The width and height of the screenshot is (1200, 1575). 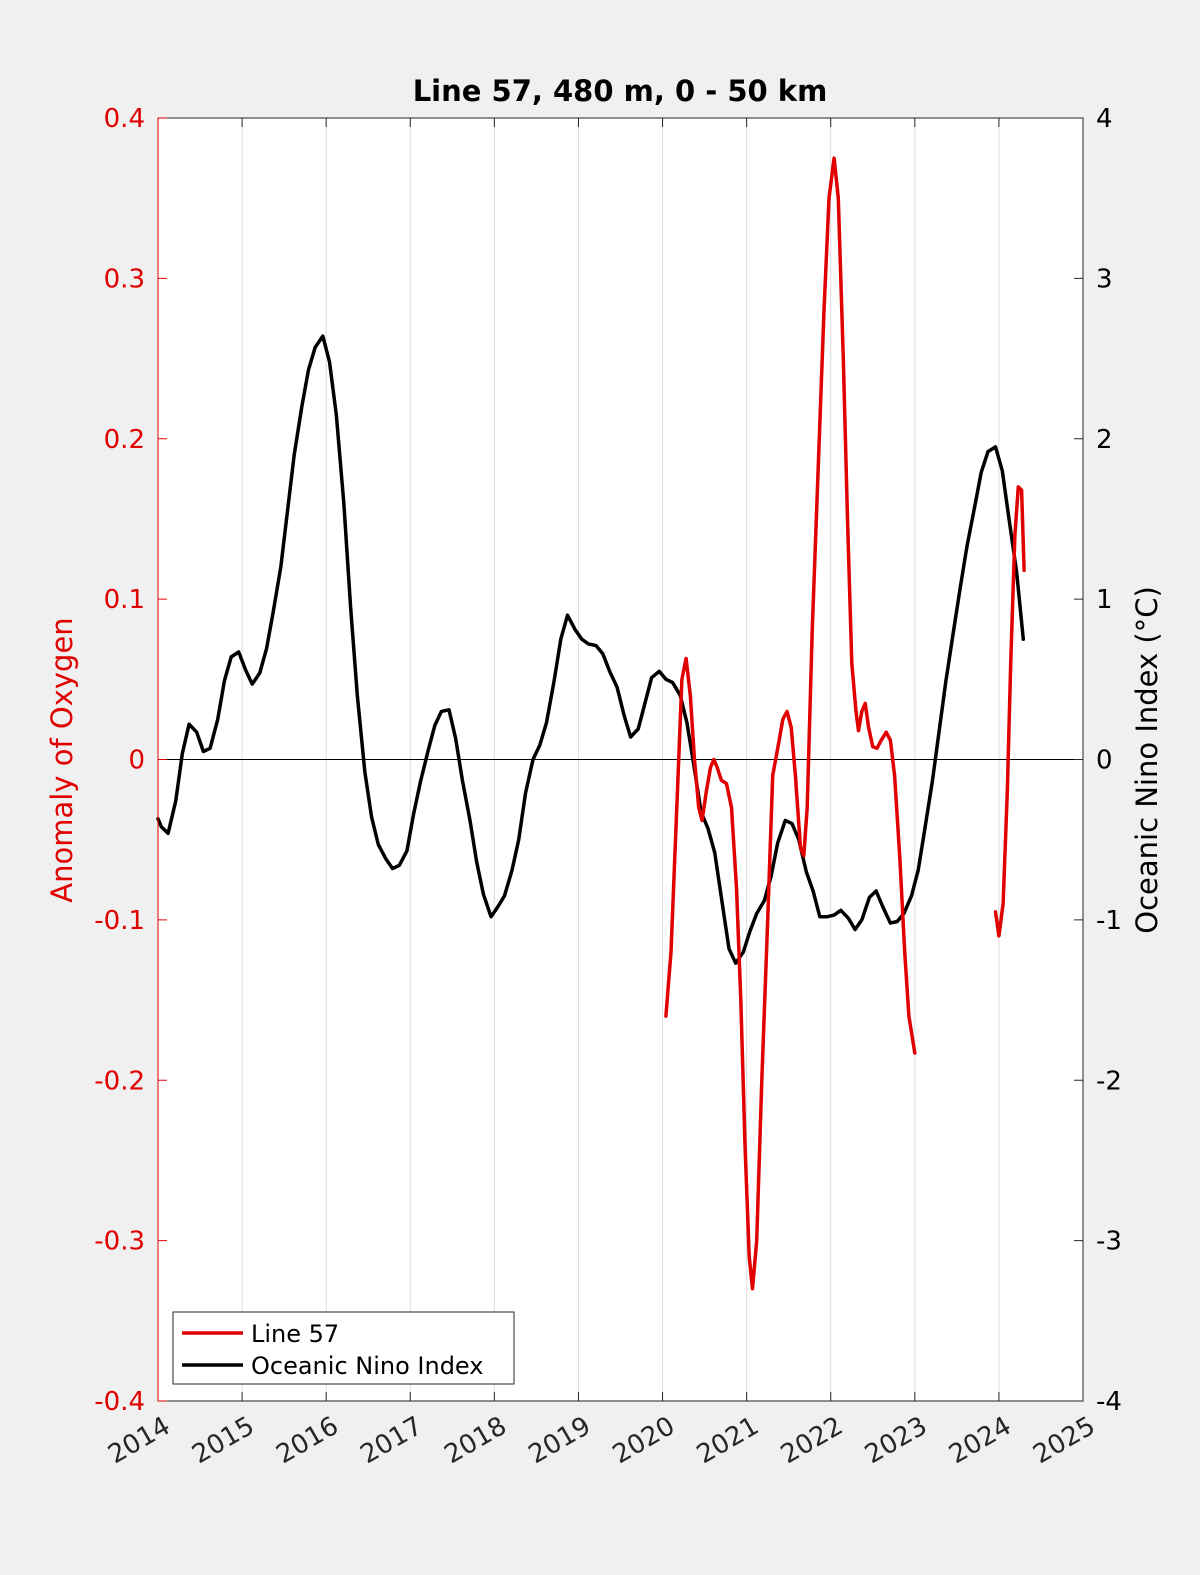 What do you see at coordinates (1104, 440) in the screenshot?
I see `y-right-tick-label: 2` at bounding box center [1104, 440].